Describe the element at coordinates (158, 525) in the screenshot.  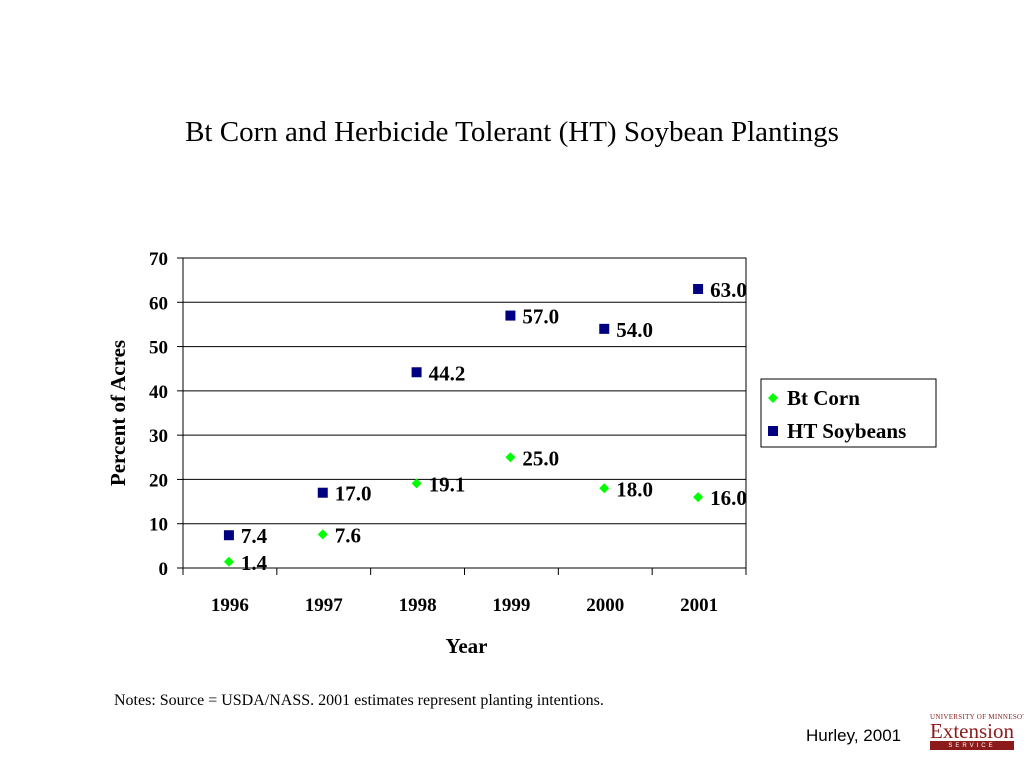
I see `y-tick-label: 10` at that location.